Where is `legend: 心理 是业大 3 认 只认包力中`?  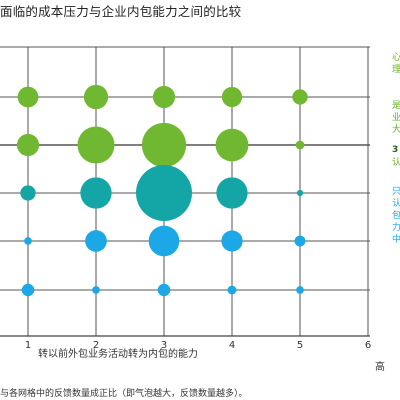 legend: 心理 是业大 3 认 只认包力中 is located at coordinates (396, 200).